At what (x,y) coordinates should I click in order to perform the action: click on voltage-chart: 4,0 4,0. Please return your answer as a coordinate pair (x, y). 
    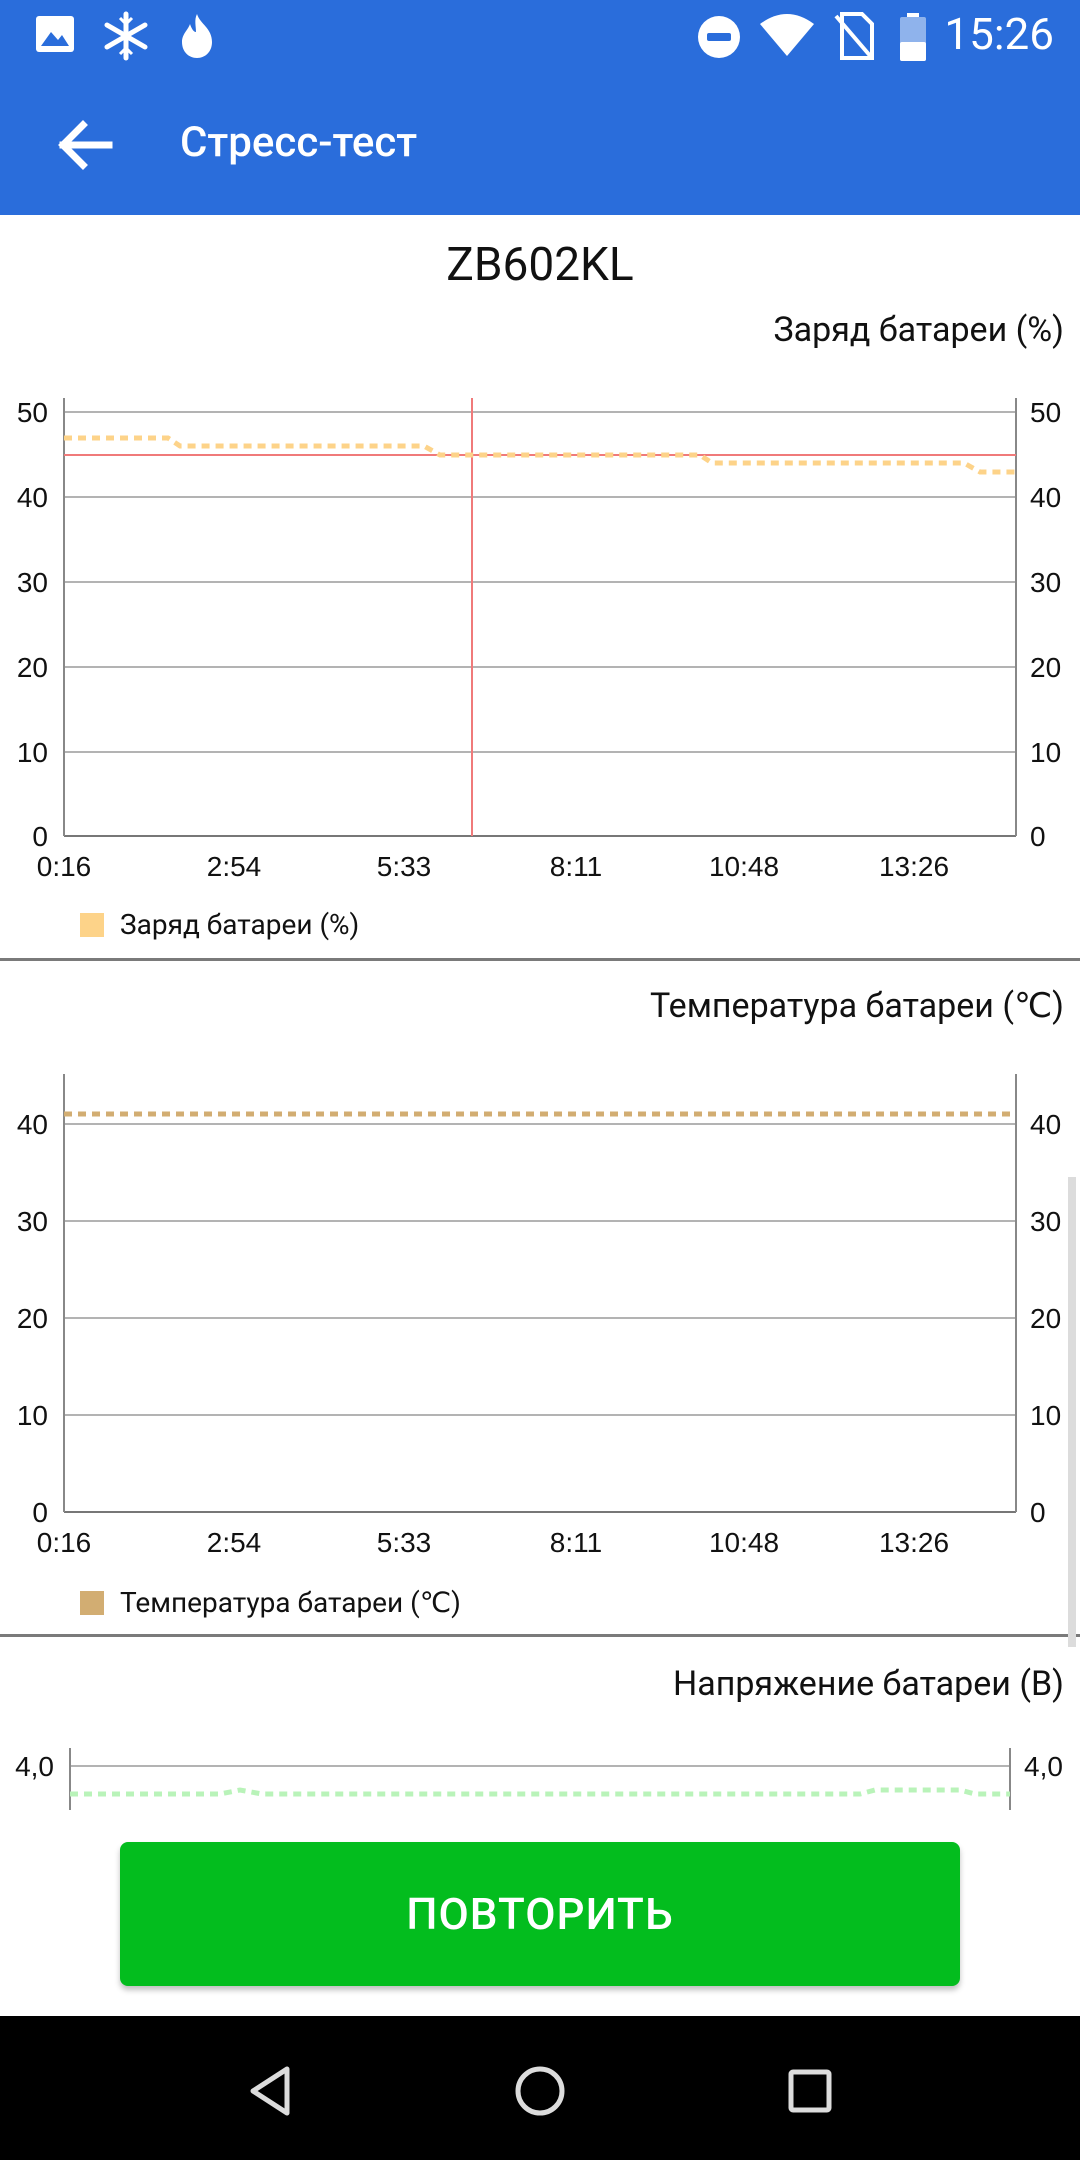
    Looking at the image, I should click on (539, 1779).